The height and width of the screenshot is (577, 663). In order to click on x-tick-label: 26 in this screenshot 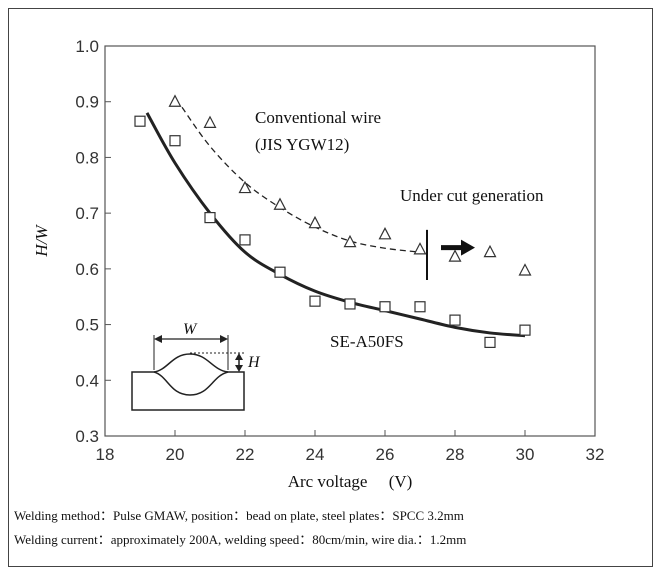, I will do `click(385, 454)`.